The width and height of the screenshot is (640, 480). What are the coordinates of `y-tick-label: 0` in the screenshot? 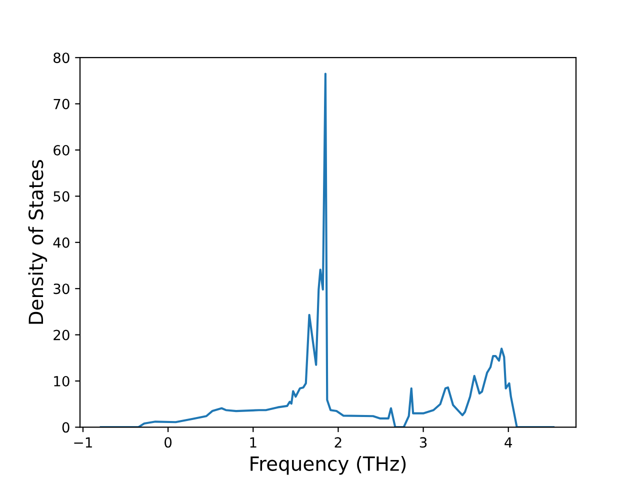 It's located at (66, 427).